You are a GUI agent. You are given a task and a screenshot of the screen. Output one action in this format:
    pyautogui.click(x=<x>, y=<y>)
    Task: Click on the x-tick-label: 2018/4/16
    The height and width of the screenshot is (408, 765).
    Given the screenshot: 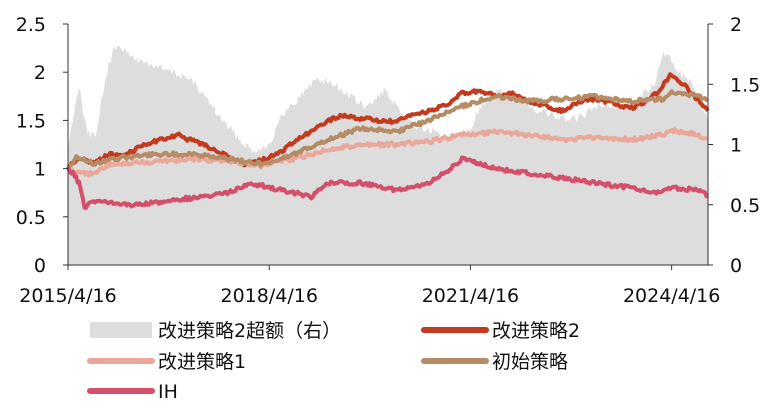 What is the action you would take?
    pyautogui.click(x=269, y=296)
    